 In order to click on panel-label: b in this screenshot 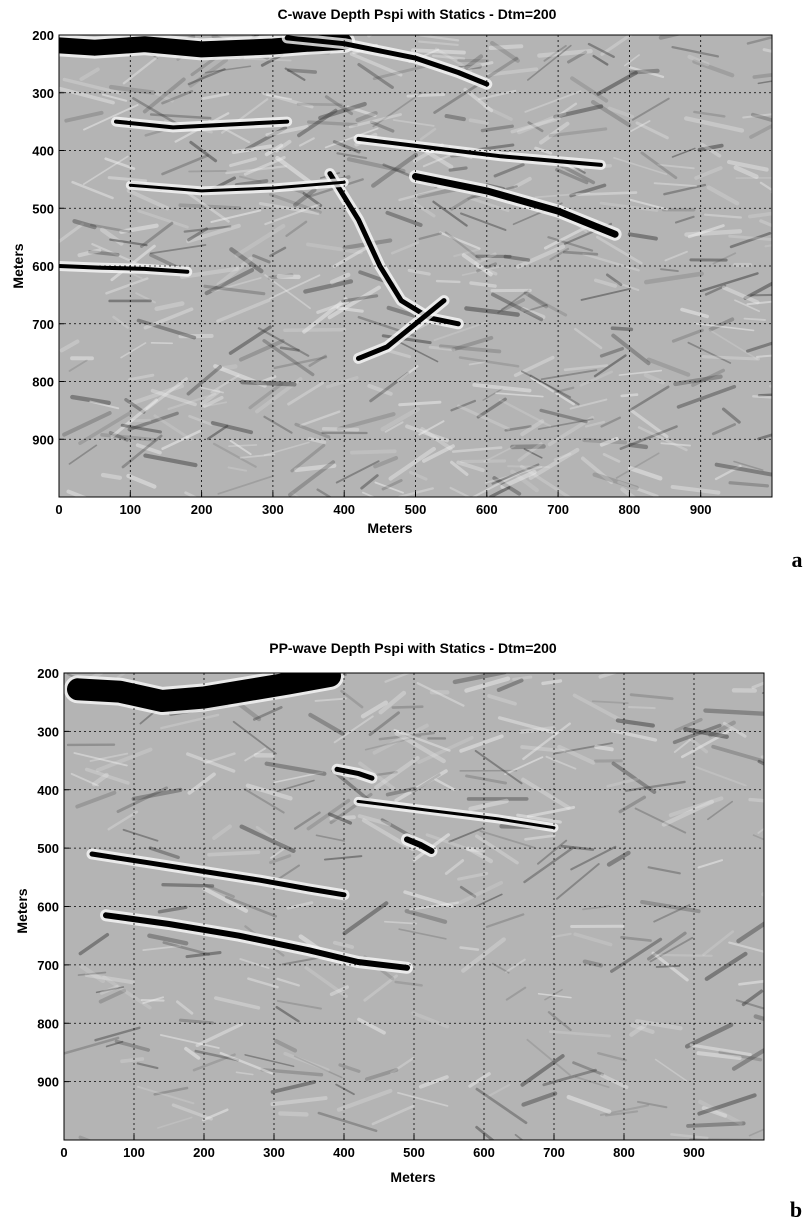, I will do `click(796, 1209)`.